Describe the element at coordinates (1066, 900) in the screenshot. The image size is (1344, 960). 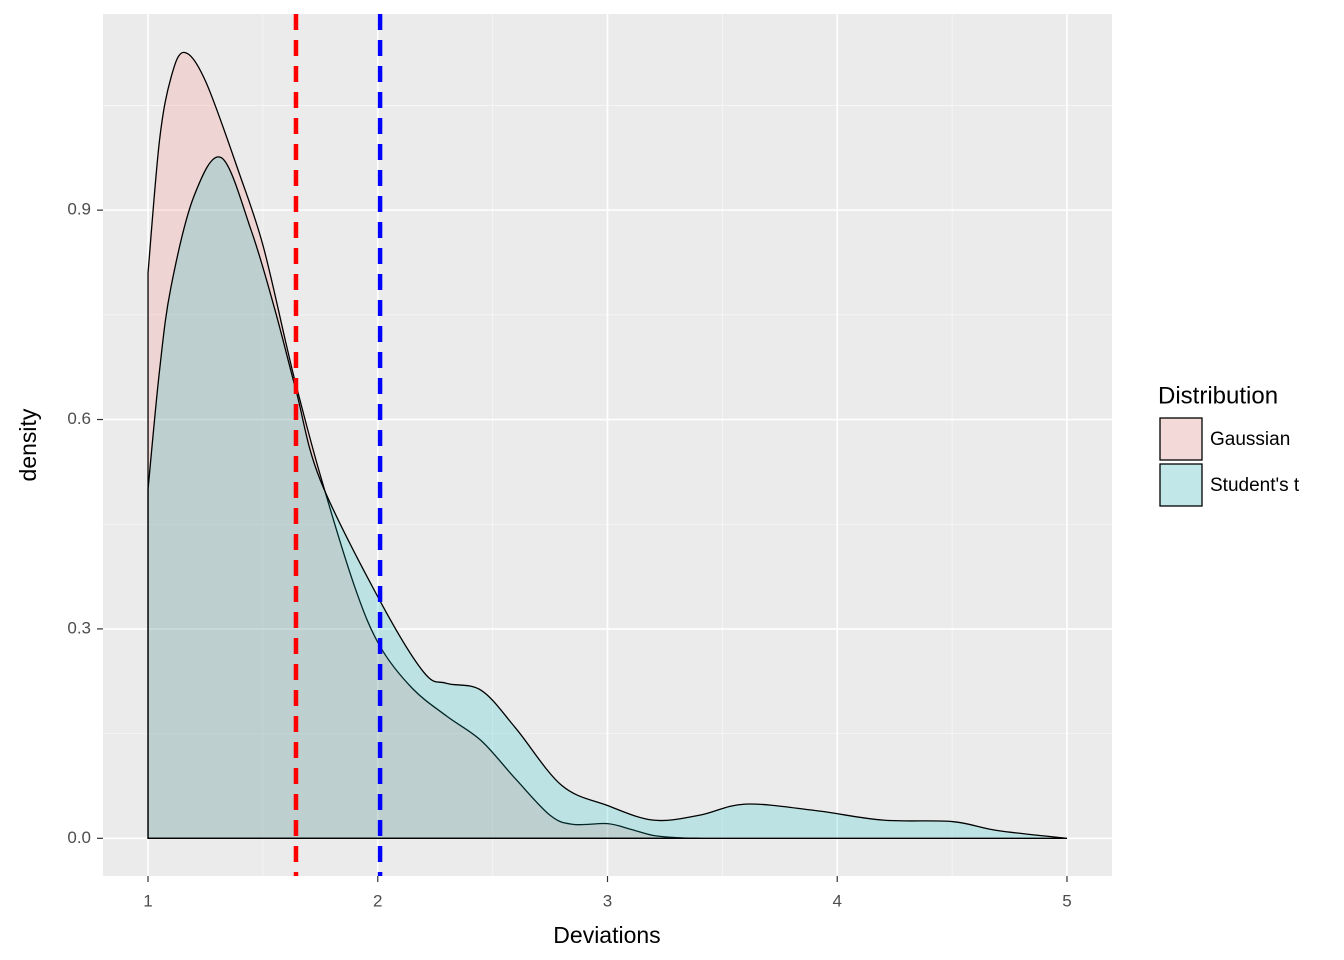
I see `x-tick-label: 5` at that location.